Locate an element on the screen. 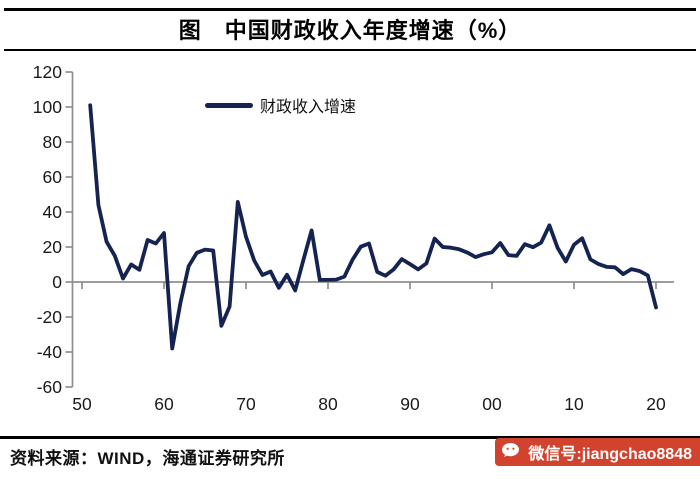 The width and height of the screenshot is (700, 479). y-tick-label: -60 is located at coordinates (50, 387).